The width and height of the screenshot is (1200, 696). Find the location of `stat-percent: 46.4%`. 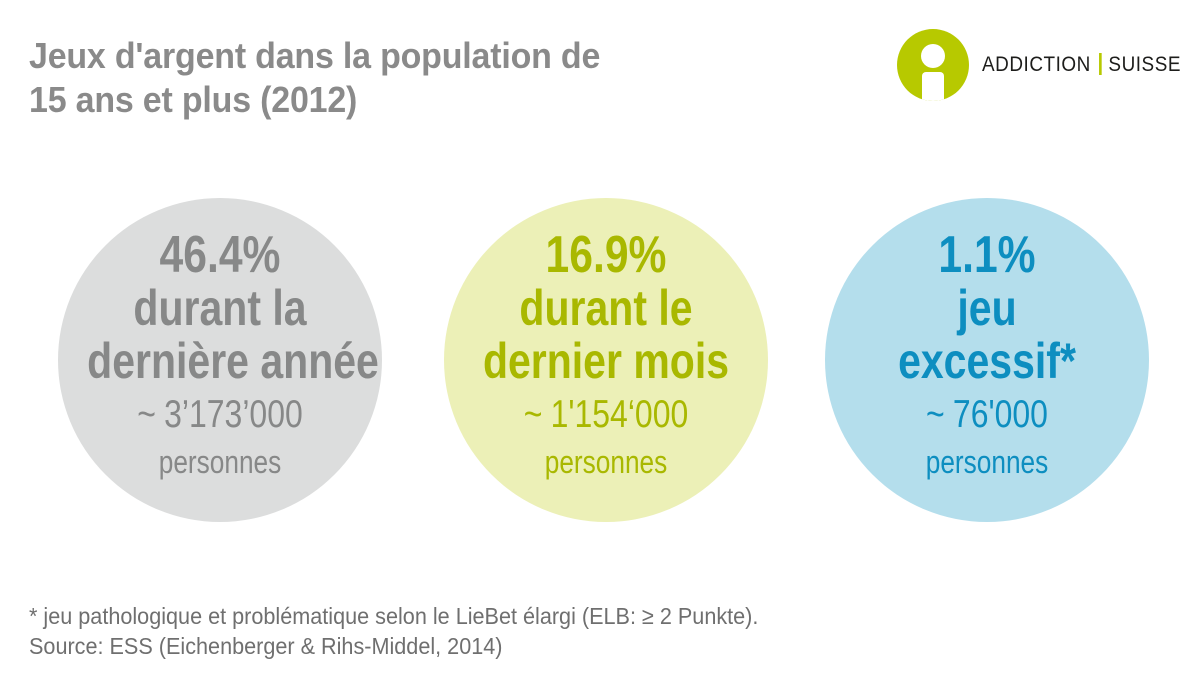

stat-percent: 46.4% is located at coordinates (220, 255).